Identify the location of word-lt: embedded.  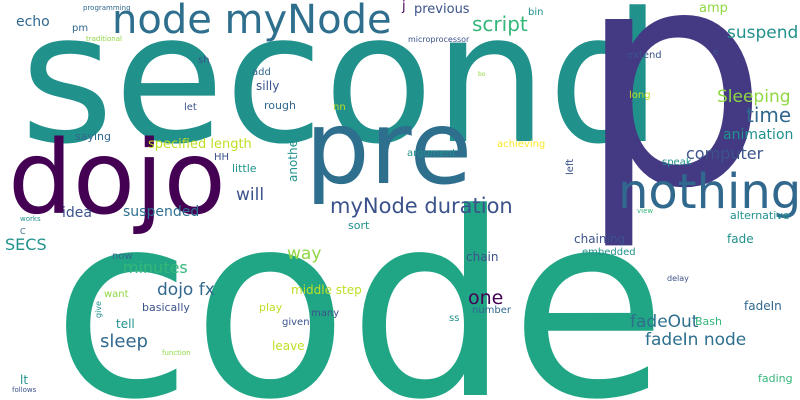
(609, 252).